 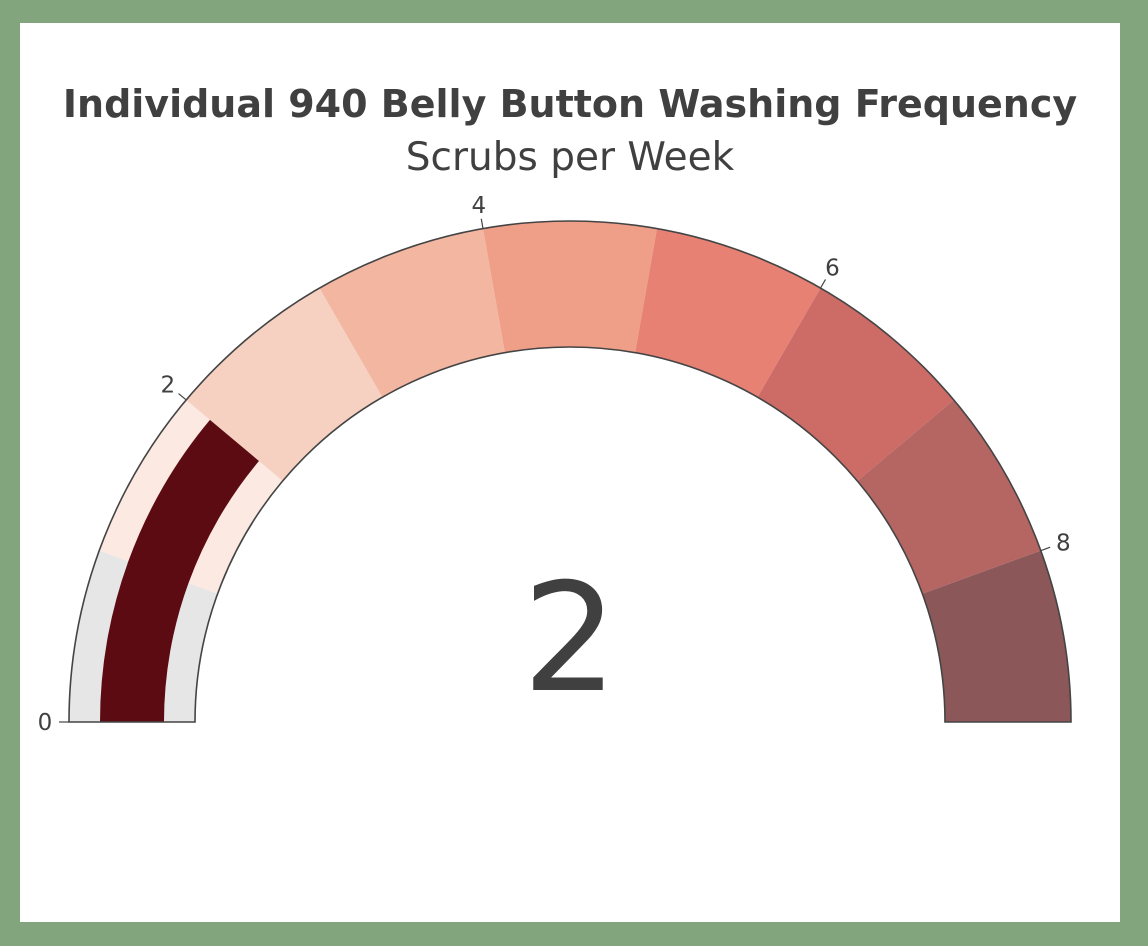 What do you see at coordinates (832, 268) in the screenshot?
I see `tick-label-6: 6` at bounding box center [832, 268].